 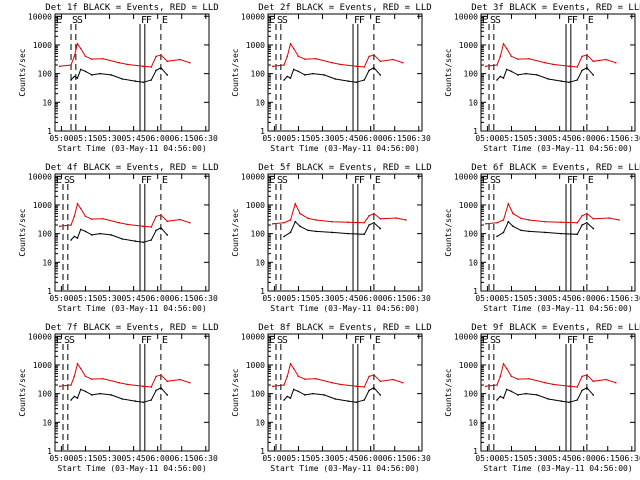 I want to click on y-tick-label: 10, so click(x=473, y=262).